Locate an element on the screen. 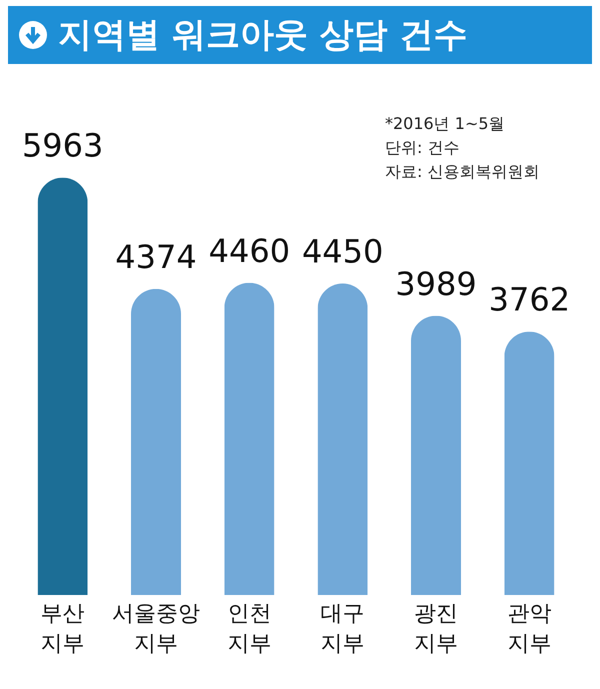 The width and height of the screenshot is (600, 689). x-tick-label: 대구 지부 is located at coordinates (342, 629).